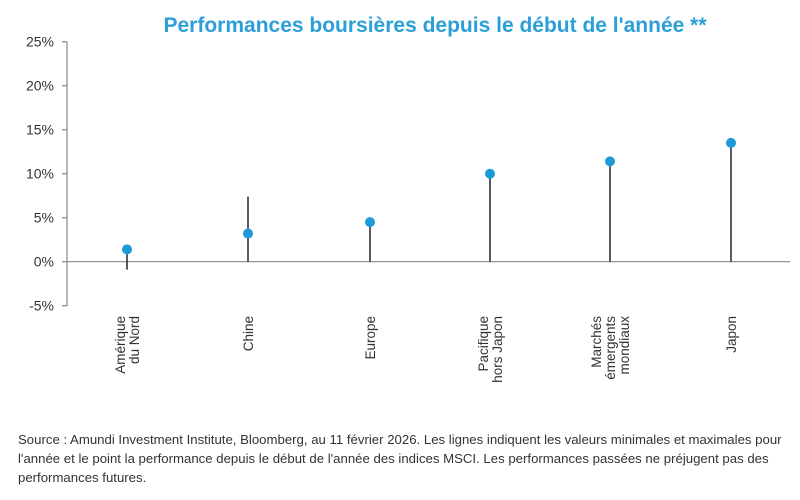 The width and height of the screenshot is (800, 500). What do you see at coordinates (370, 338) in the screenshot?
I see `x-tick-label: Europe` at bounding box center [370, 338].